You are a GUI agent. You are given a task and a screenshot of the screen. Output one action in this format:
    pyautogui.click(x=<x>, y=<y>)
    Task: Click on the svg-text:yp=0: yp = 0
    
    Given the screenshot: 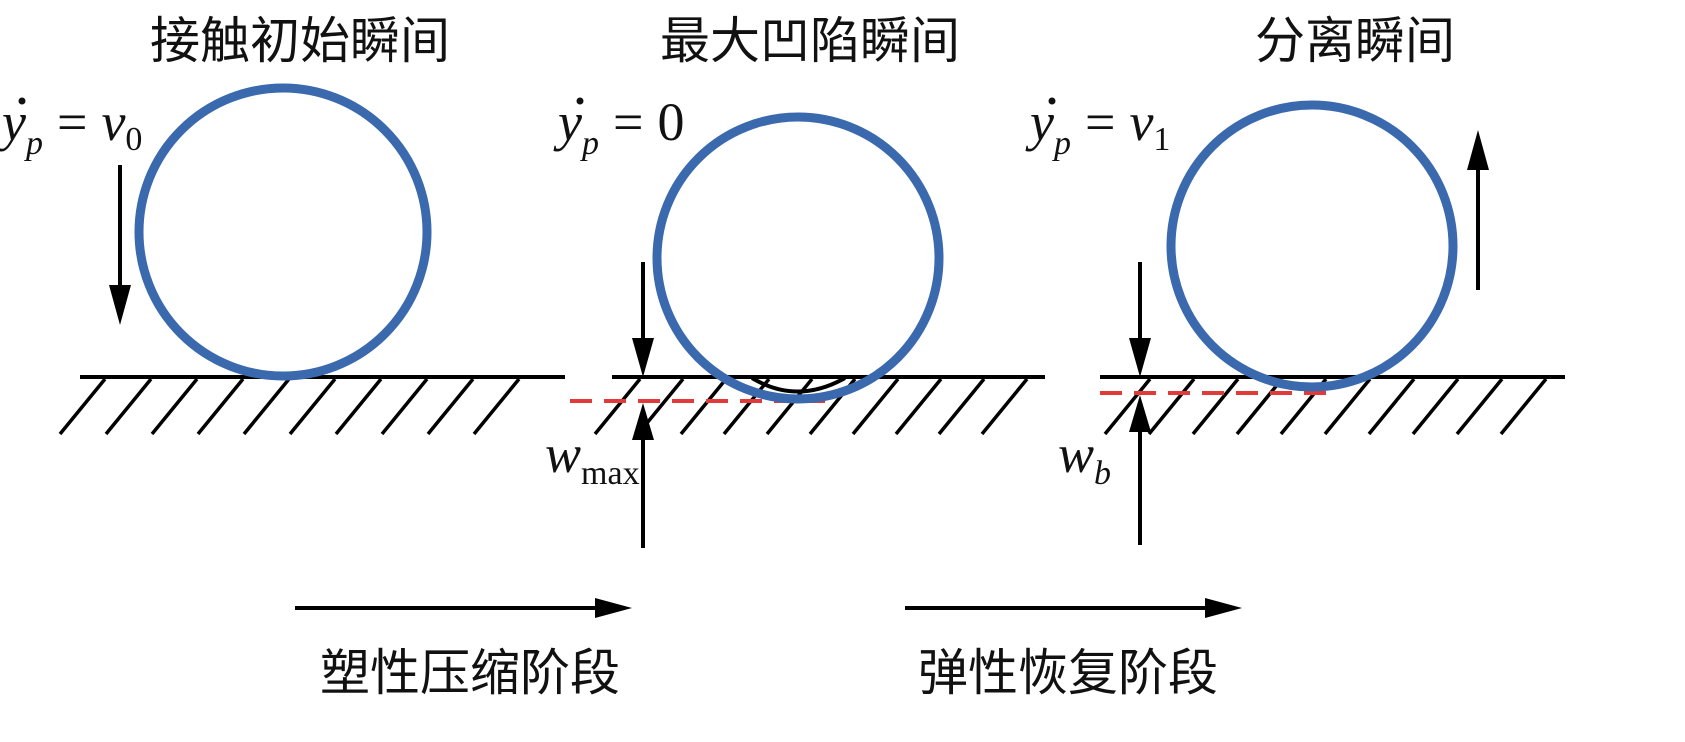 What is the action you would take?
    pyautogui.click(x=618, y=127)
    